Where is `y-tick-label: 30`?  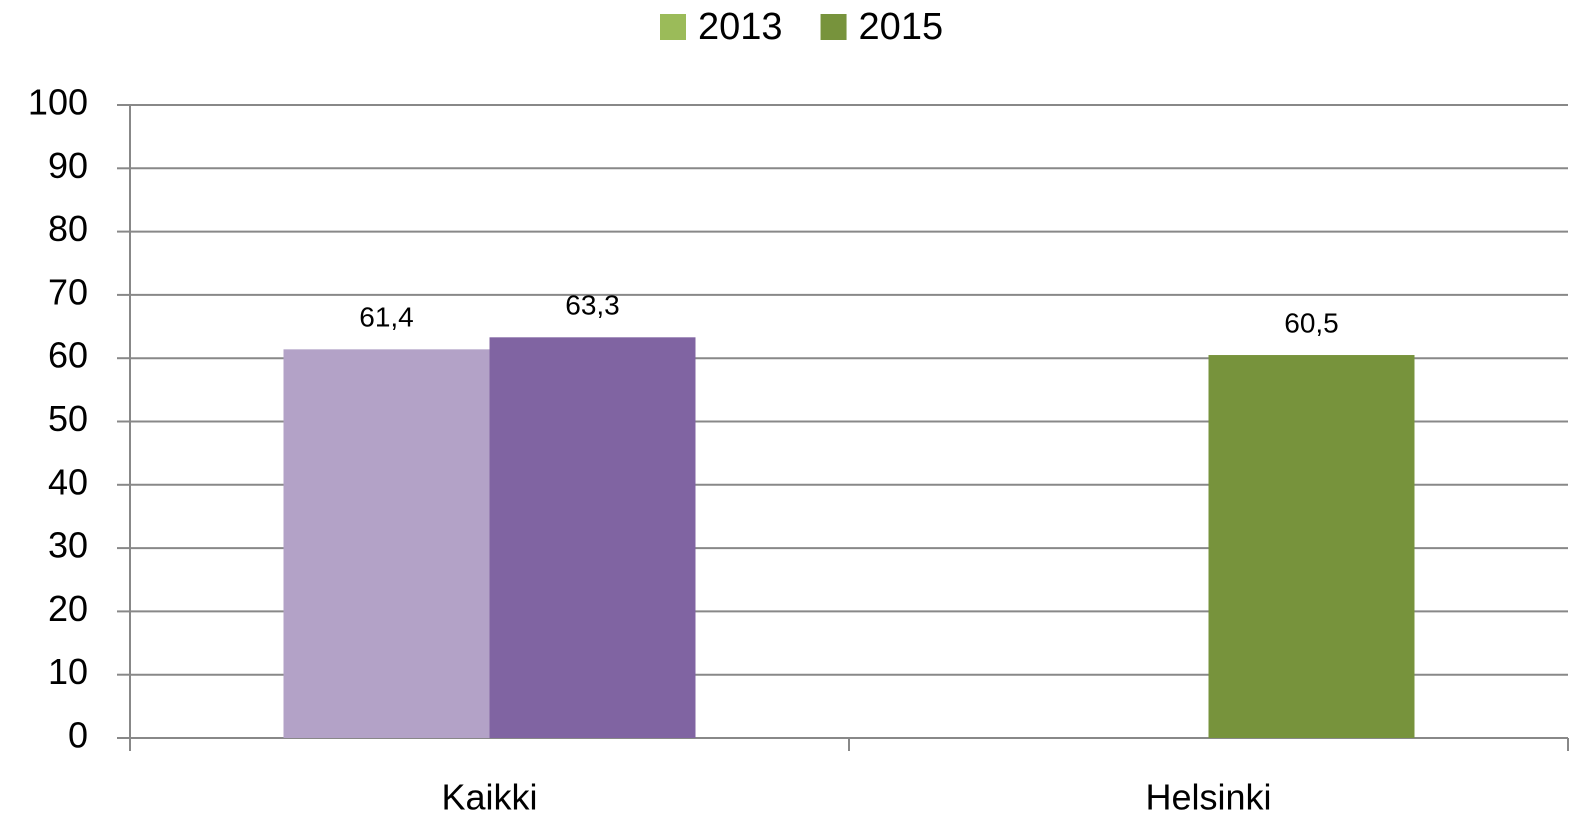 y-tick-label: 30 is located at coordinates (68, 545).